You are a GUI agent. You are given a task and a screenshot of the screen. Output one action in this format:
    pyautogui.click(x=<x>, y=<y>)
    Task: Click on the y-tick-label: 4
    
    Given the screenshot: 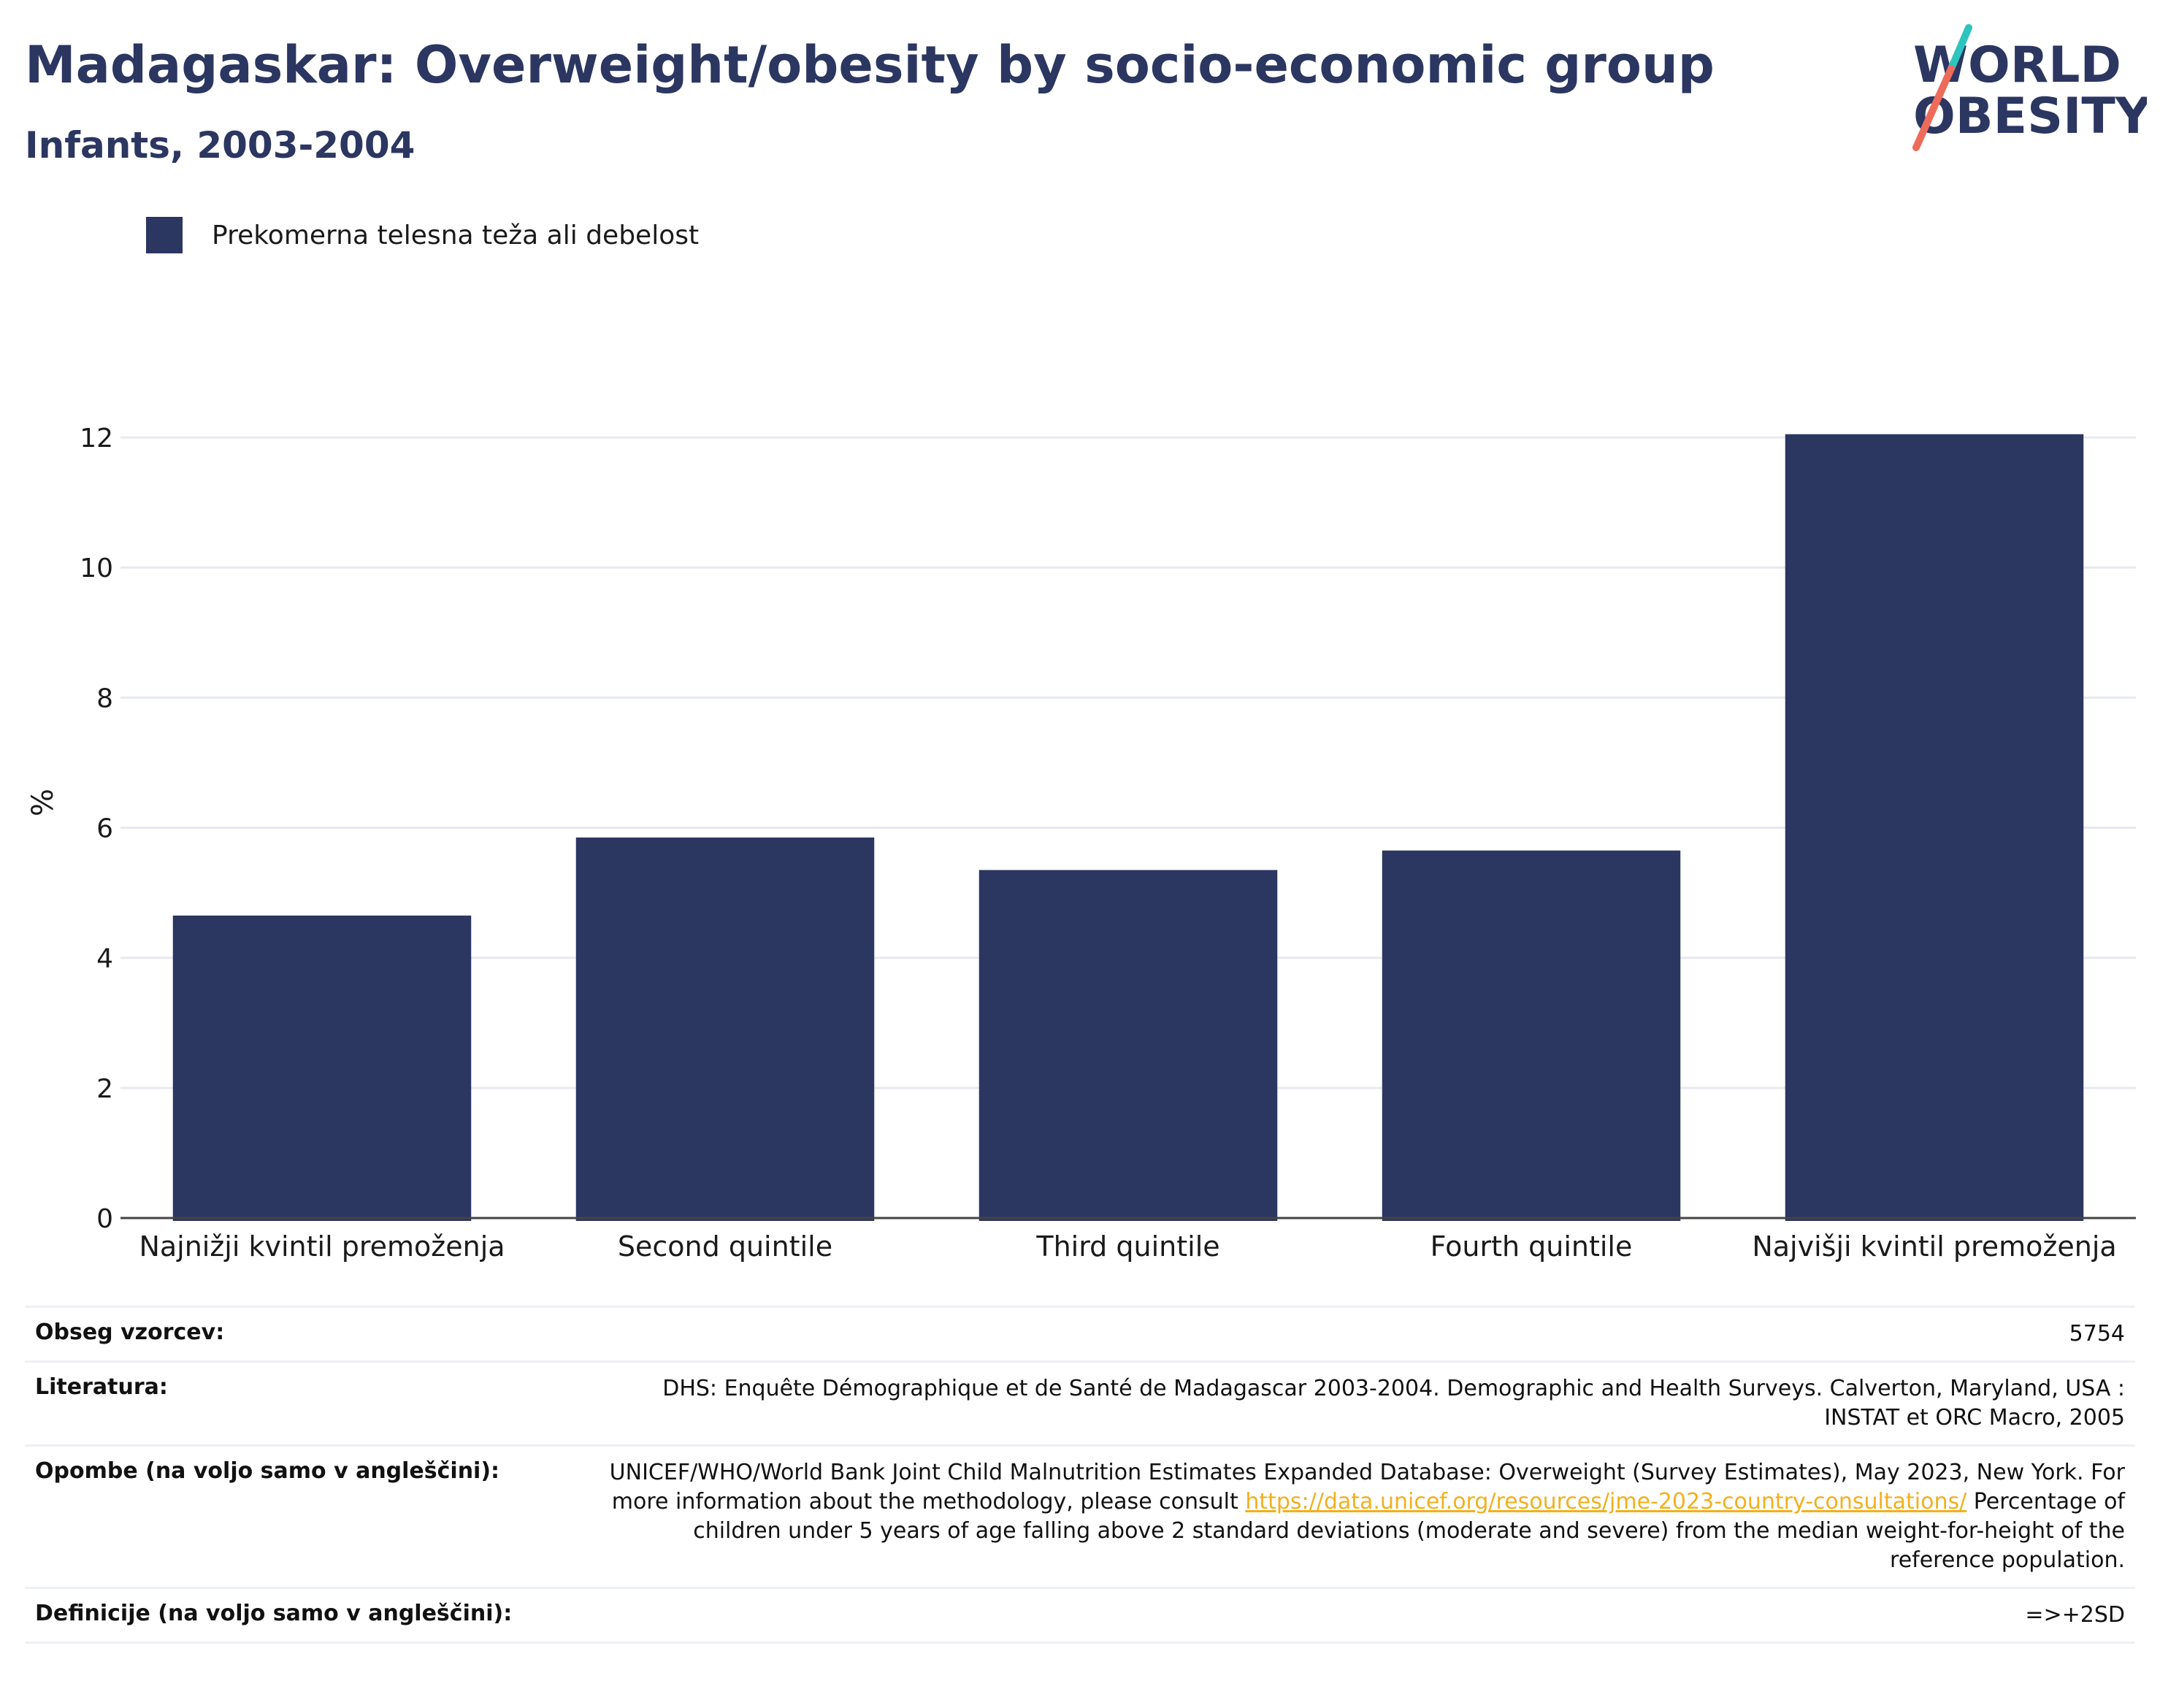 What is the action you would take?
    pyautogui.click(x=104, y=959)
    